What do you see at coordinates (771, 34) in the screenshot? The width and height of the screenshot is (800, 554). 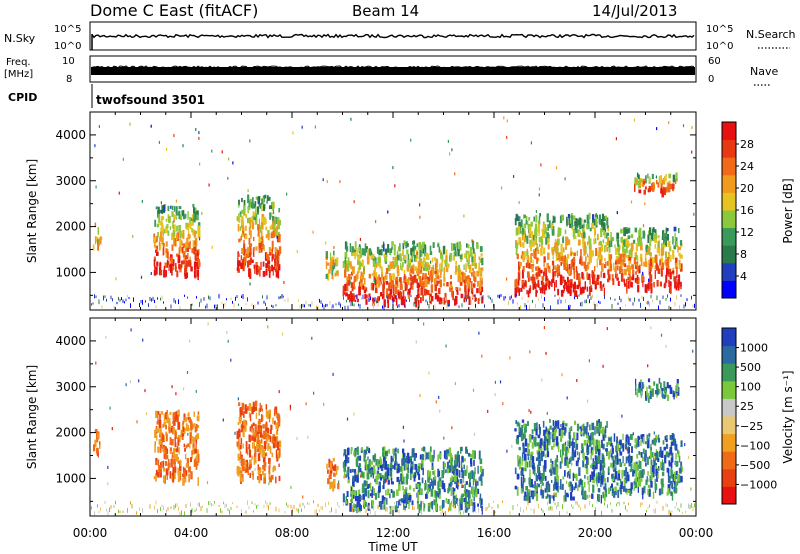 I see `nsearch-label: N.Search` at bounding box center [771, 34].